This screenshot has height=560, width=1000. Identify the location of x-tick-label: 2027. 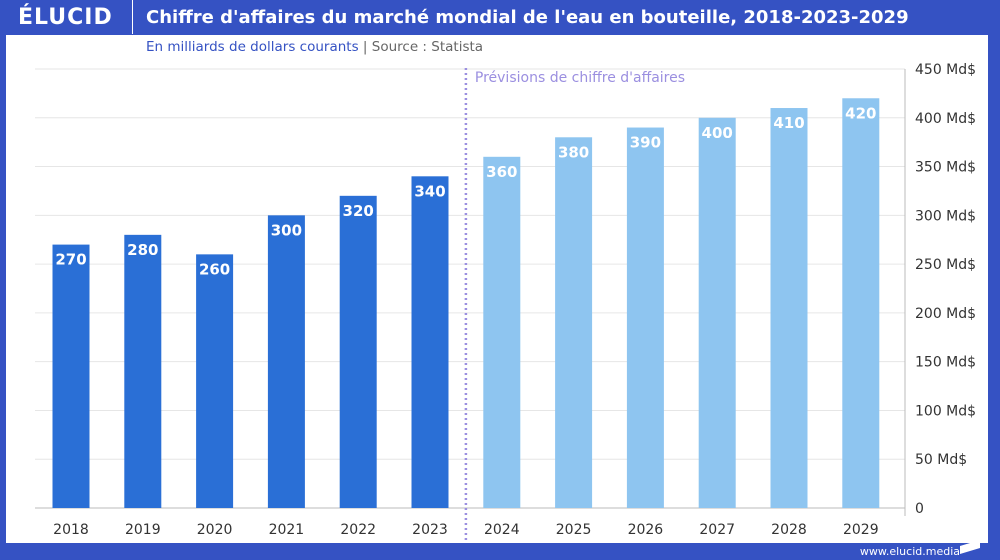
(717, 530).